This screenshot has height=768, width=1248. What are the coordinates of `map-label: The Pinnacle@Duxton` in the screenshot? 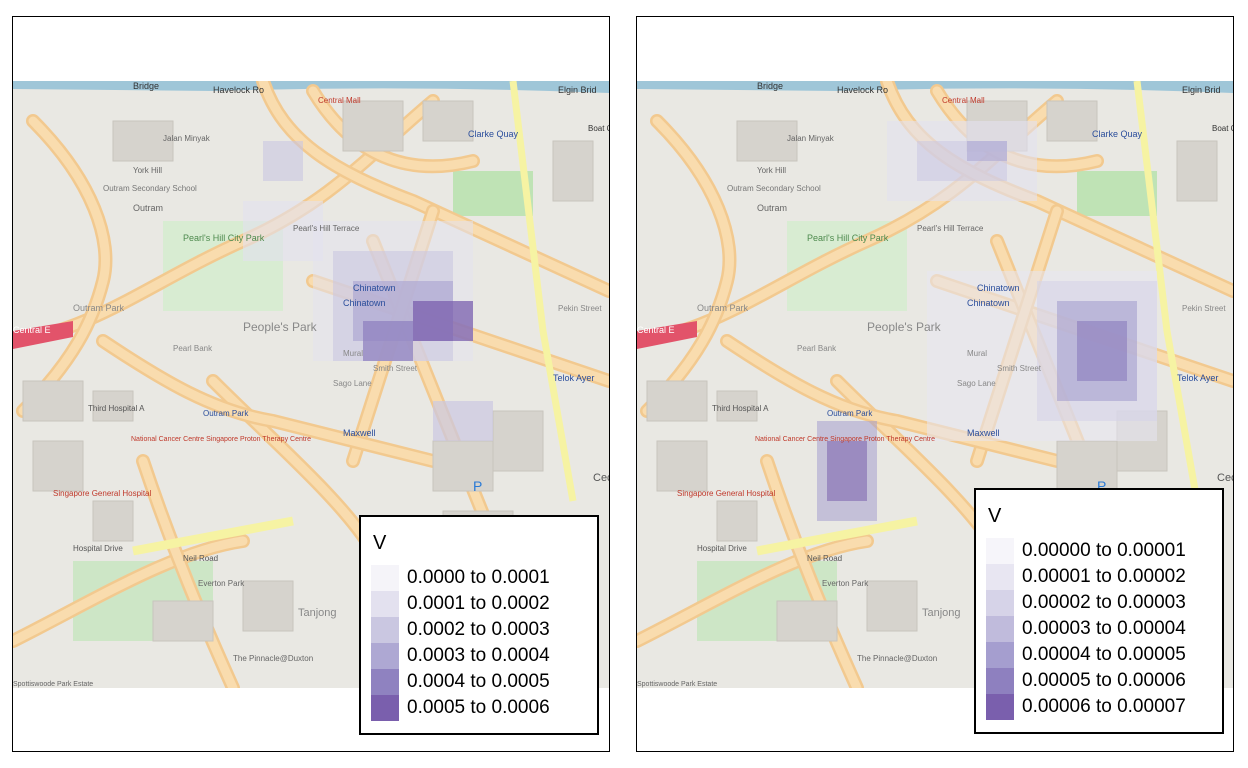 It's located at (273, 658).